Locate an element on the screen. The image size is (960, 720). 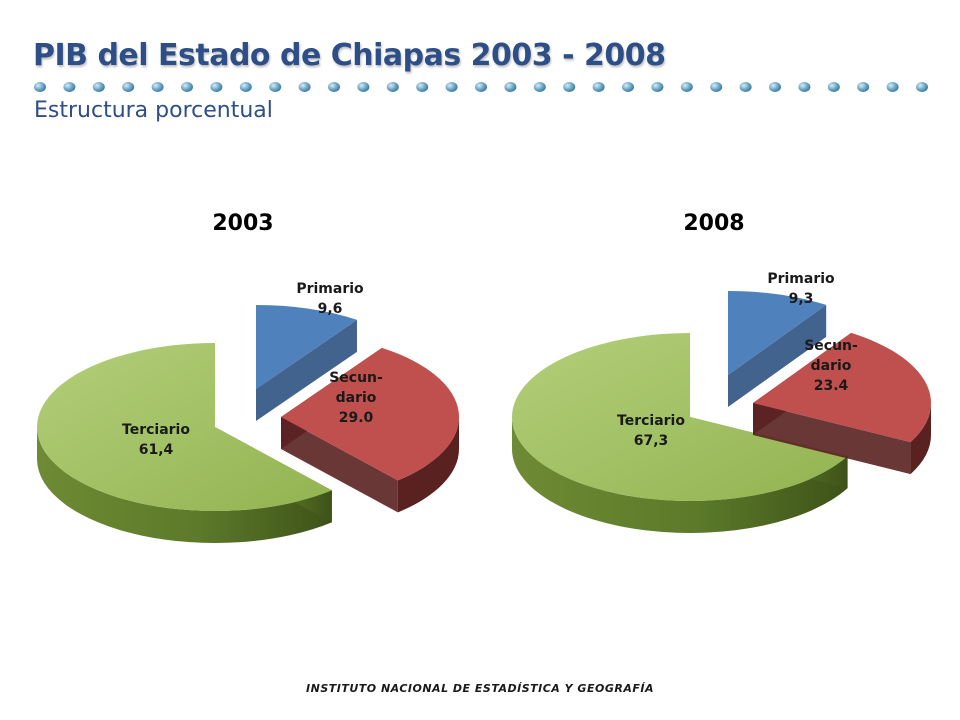
page-title: PIB del Estado de Chiapas 2003 - 2008 is located at coordinates (349, 55).